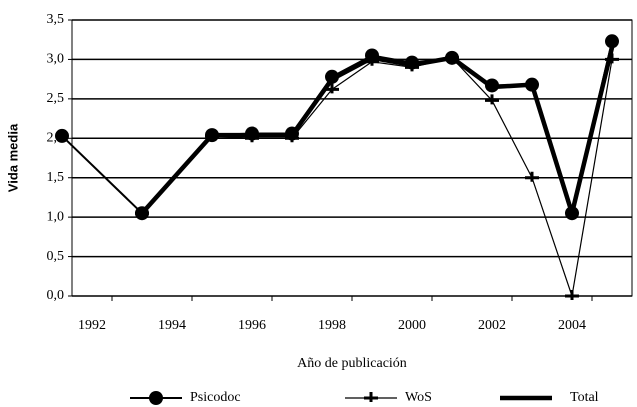  What do you see at coordinates (215, 397) in the screenshot?
I see `legend-label: Psicodoc` at bounding box center [215, 397].